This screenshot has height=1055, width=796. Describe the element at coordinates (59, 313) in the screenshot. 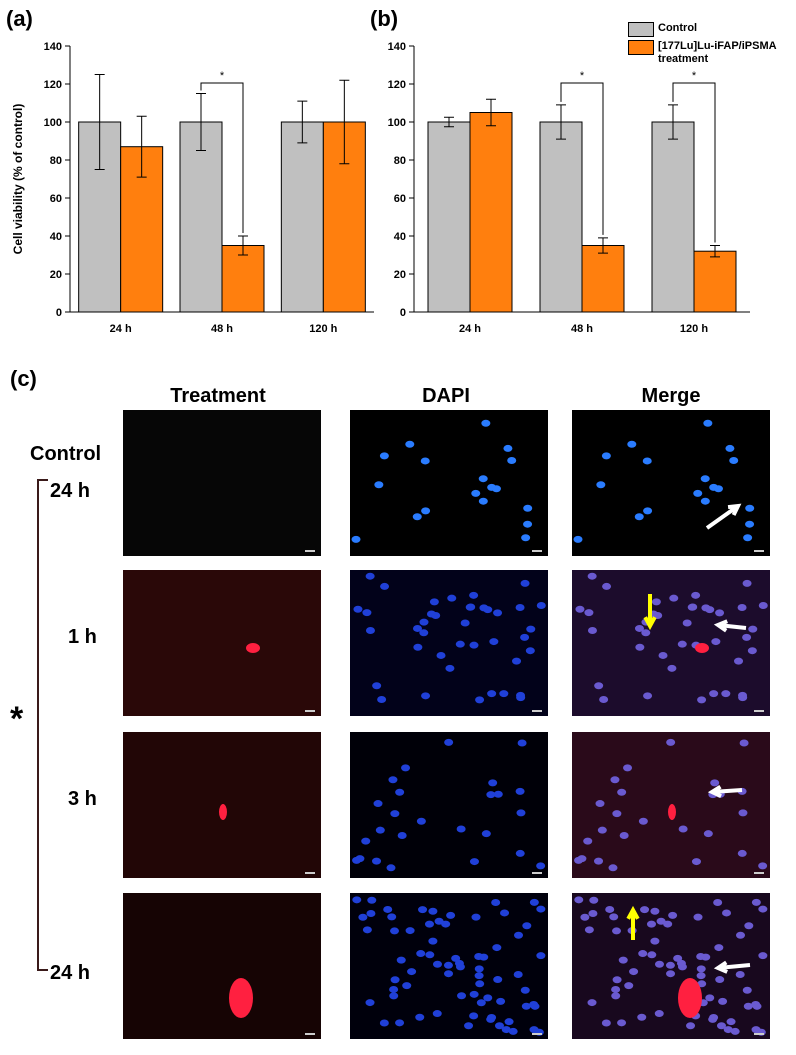

I see `y-tick-label: 0` at that location.